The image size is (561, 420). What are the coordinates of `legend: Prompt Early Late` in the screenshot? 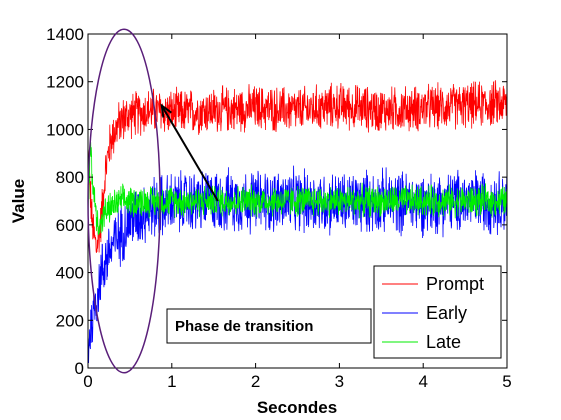 It's located at (437, 312).